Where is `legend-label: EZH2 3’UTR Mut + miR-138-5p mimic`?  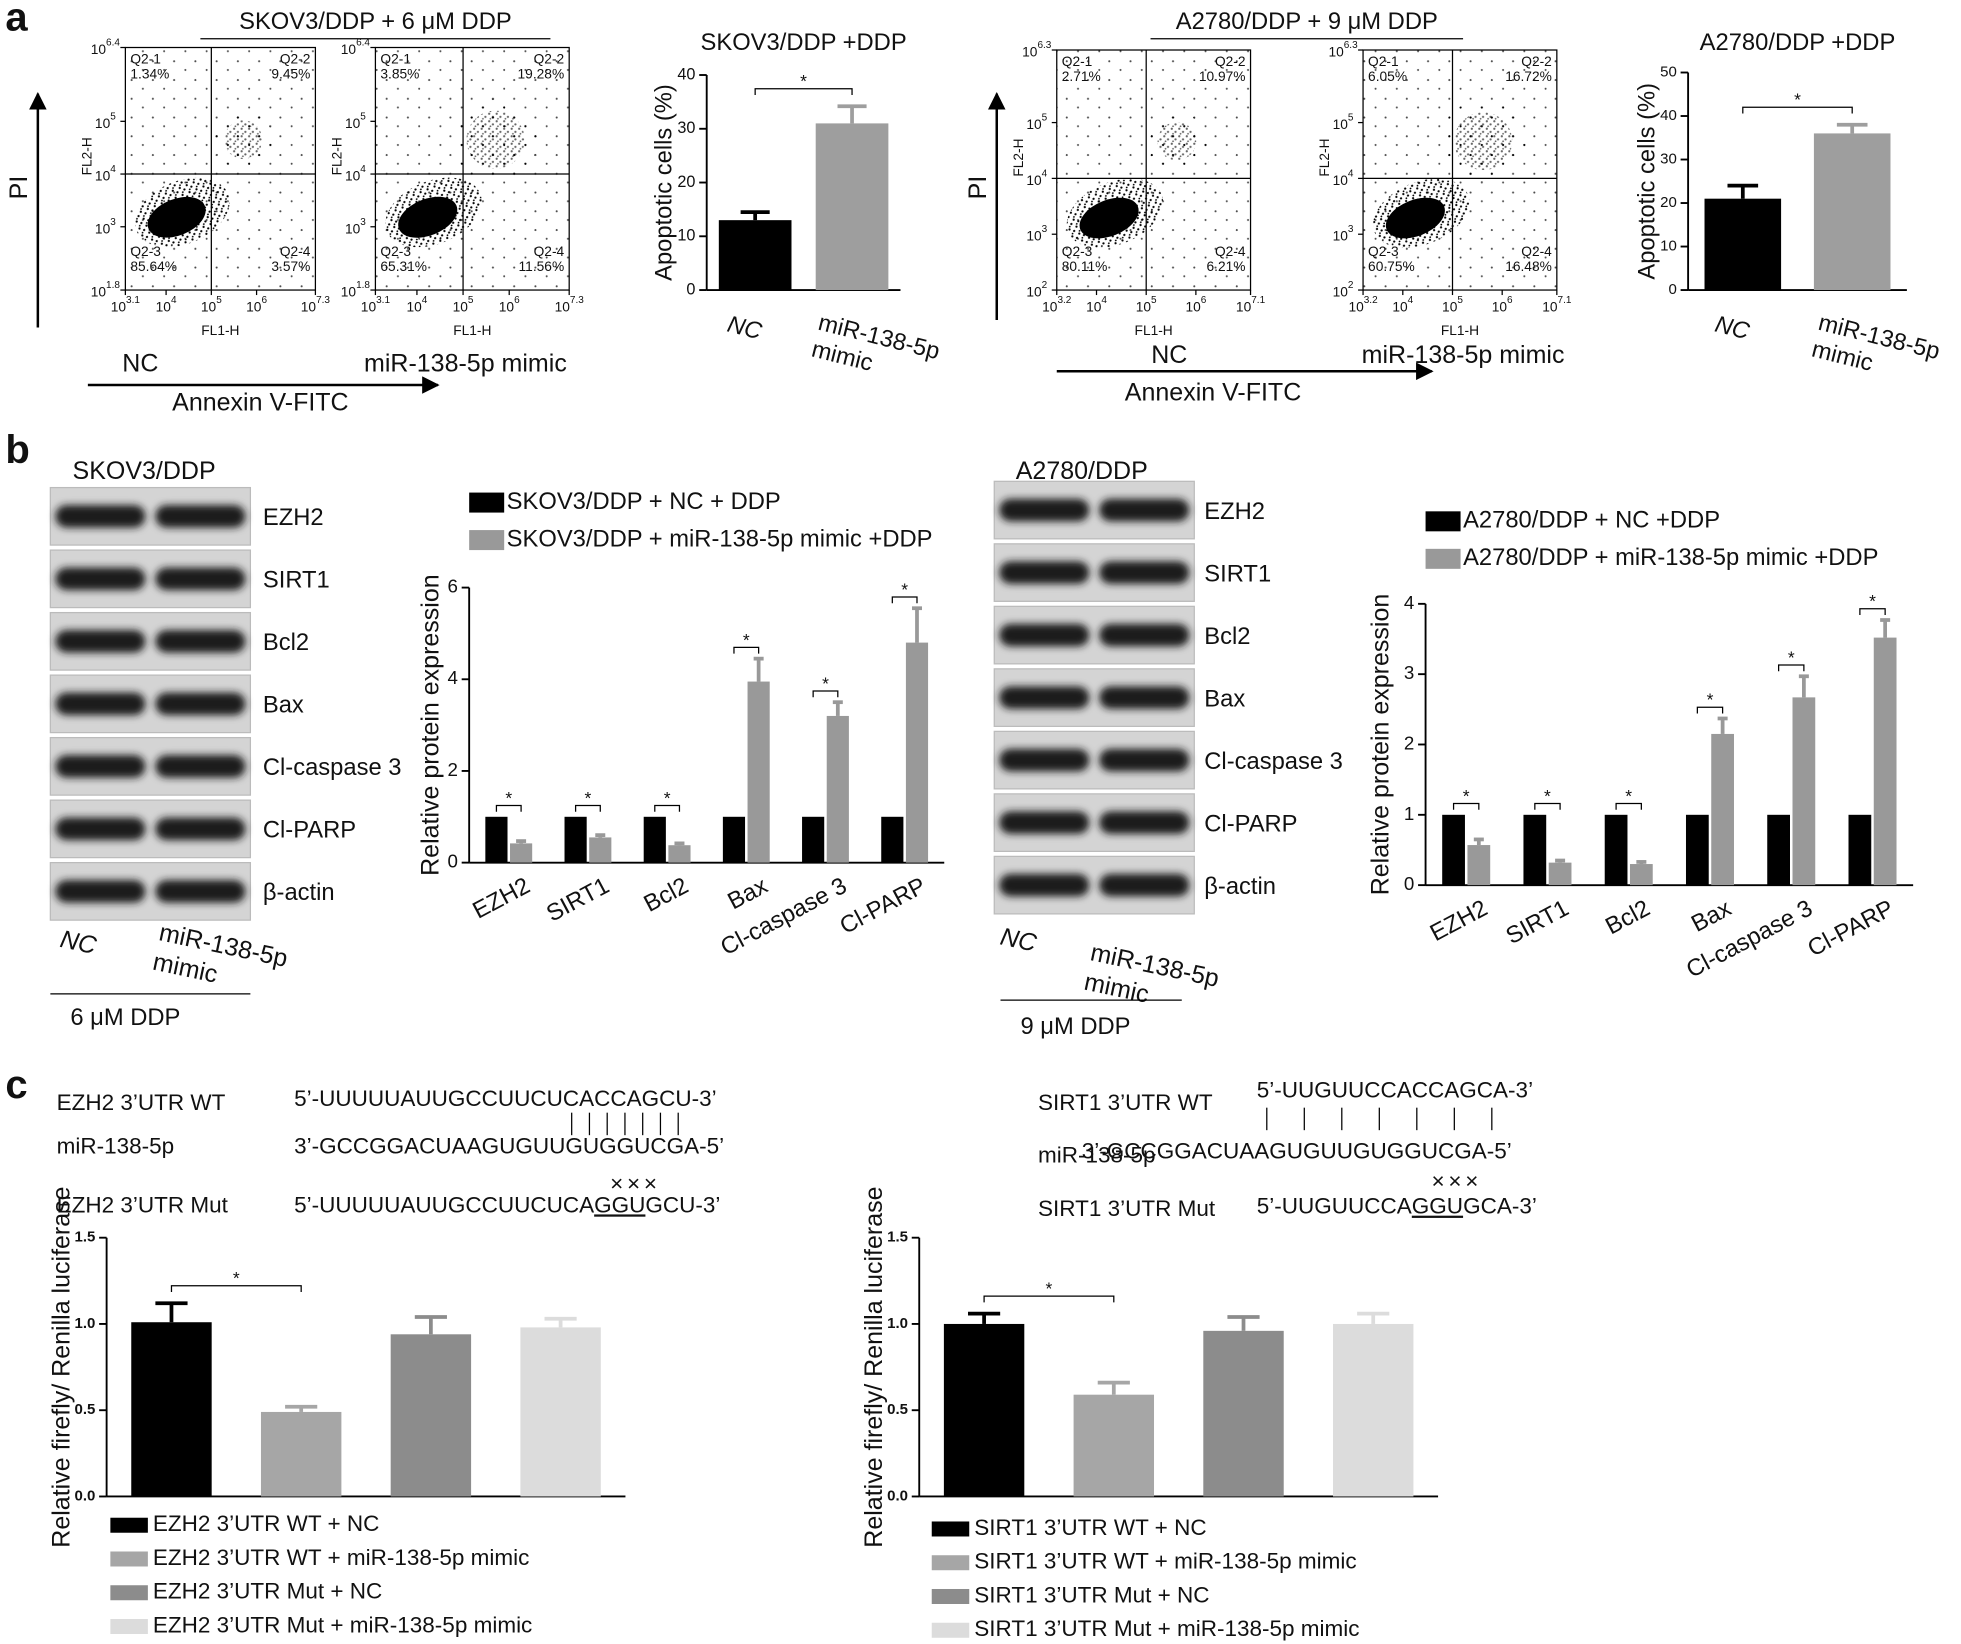 legend-label: EZH2 3’UTR Mut + miR-138-5p mimic is located at coordinates (342, 1624).